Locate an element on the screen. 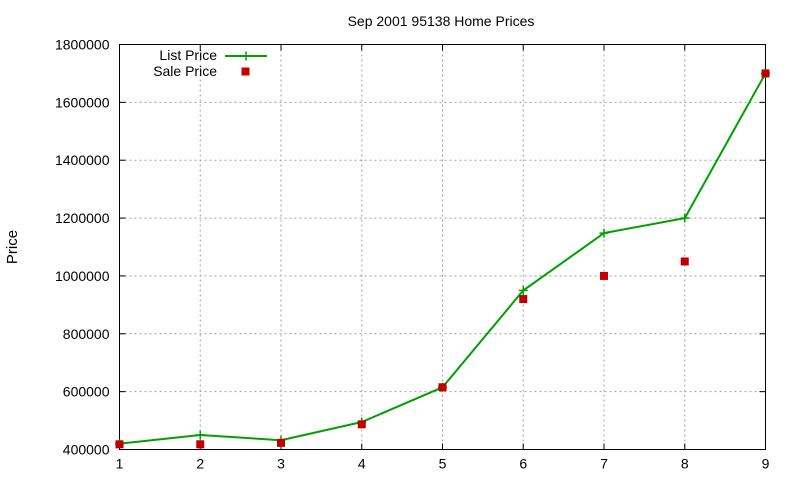  x-tick-label: 9 is located at coordinates (766, 464).